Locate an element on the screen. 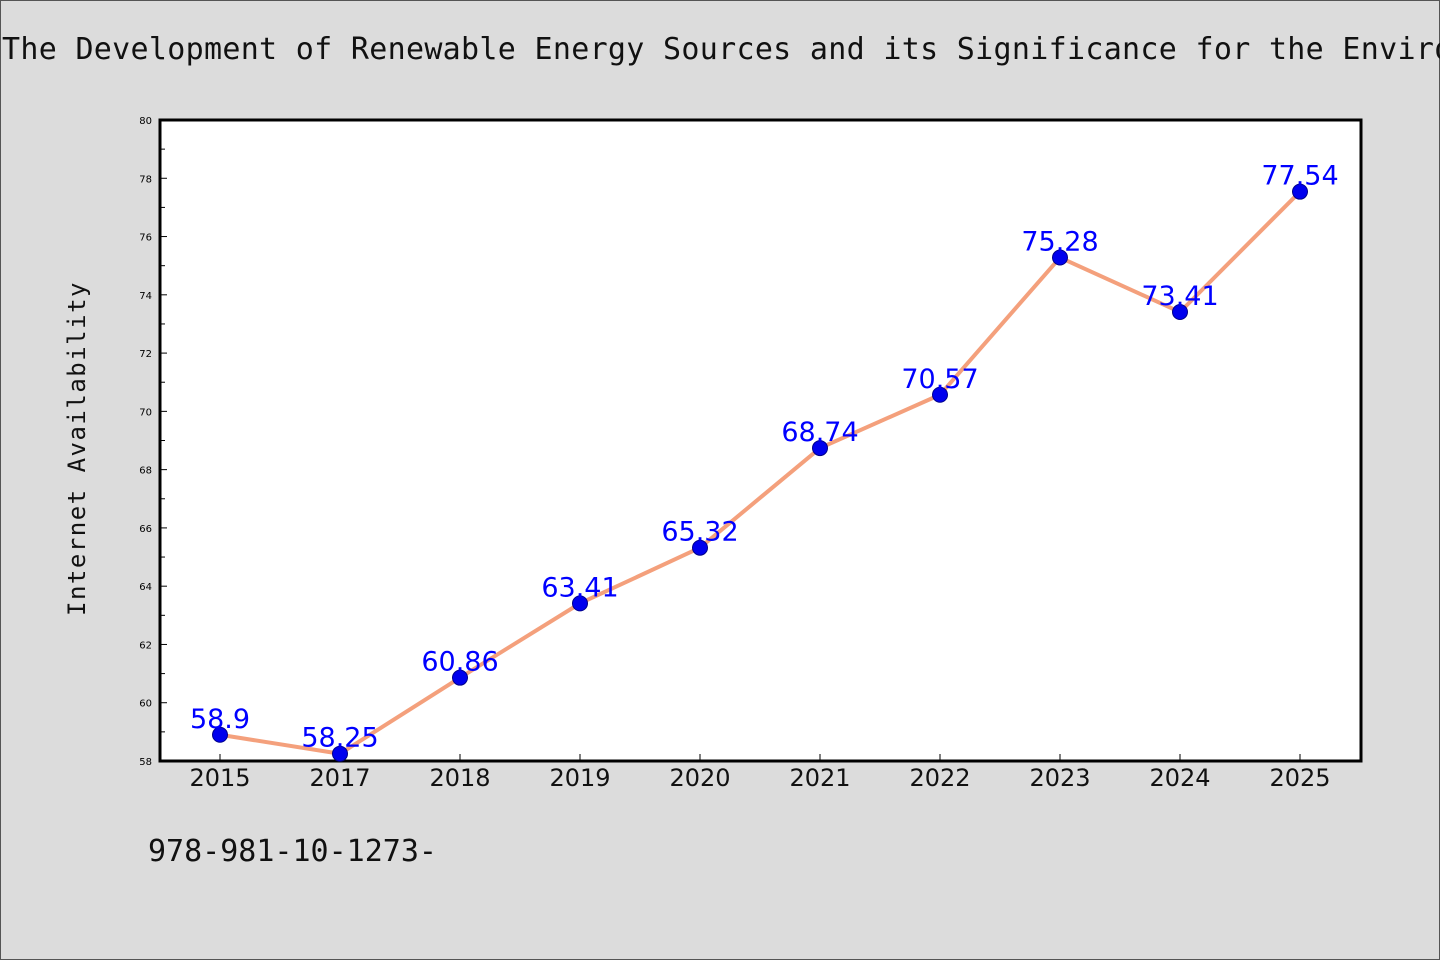  y-tick-label: 66 is located at coordinates (145, 529).